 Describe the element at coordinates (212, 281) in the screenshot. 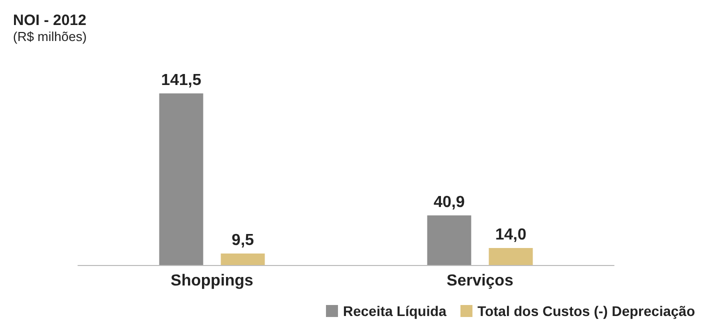

I see `x-tick-label: Shoppings` at that location.